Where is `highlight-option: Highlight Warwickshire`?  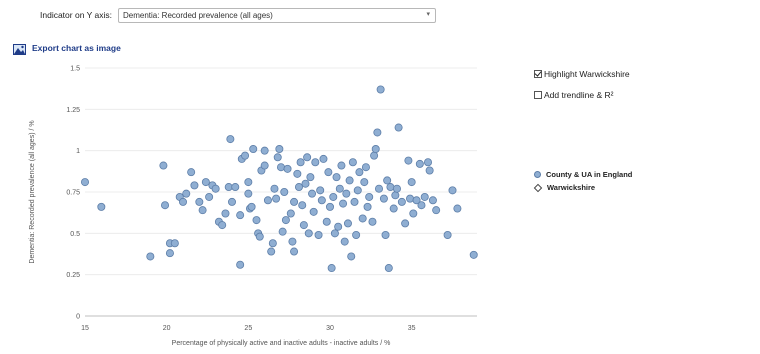 highlight-option: Highlight Warwickshire is located at coordinates (582, 74).